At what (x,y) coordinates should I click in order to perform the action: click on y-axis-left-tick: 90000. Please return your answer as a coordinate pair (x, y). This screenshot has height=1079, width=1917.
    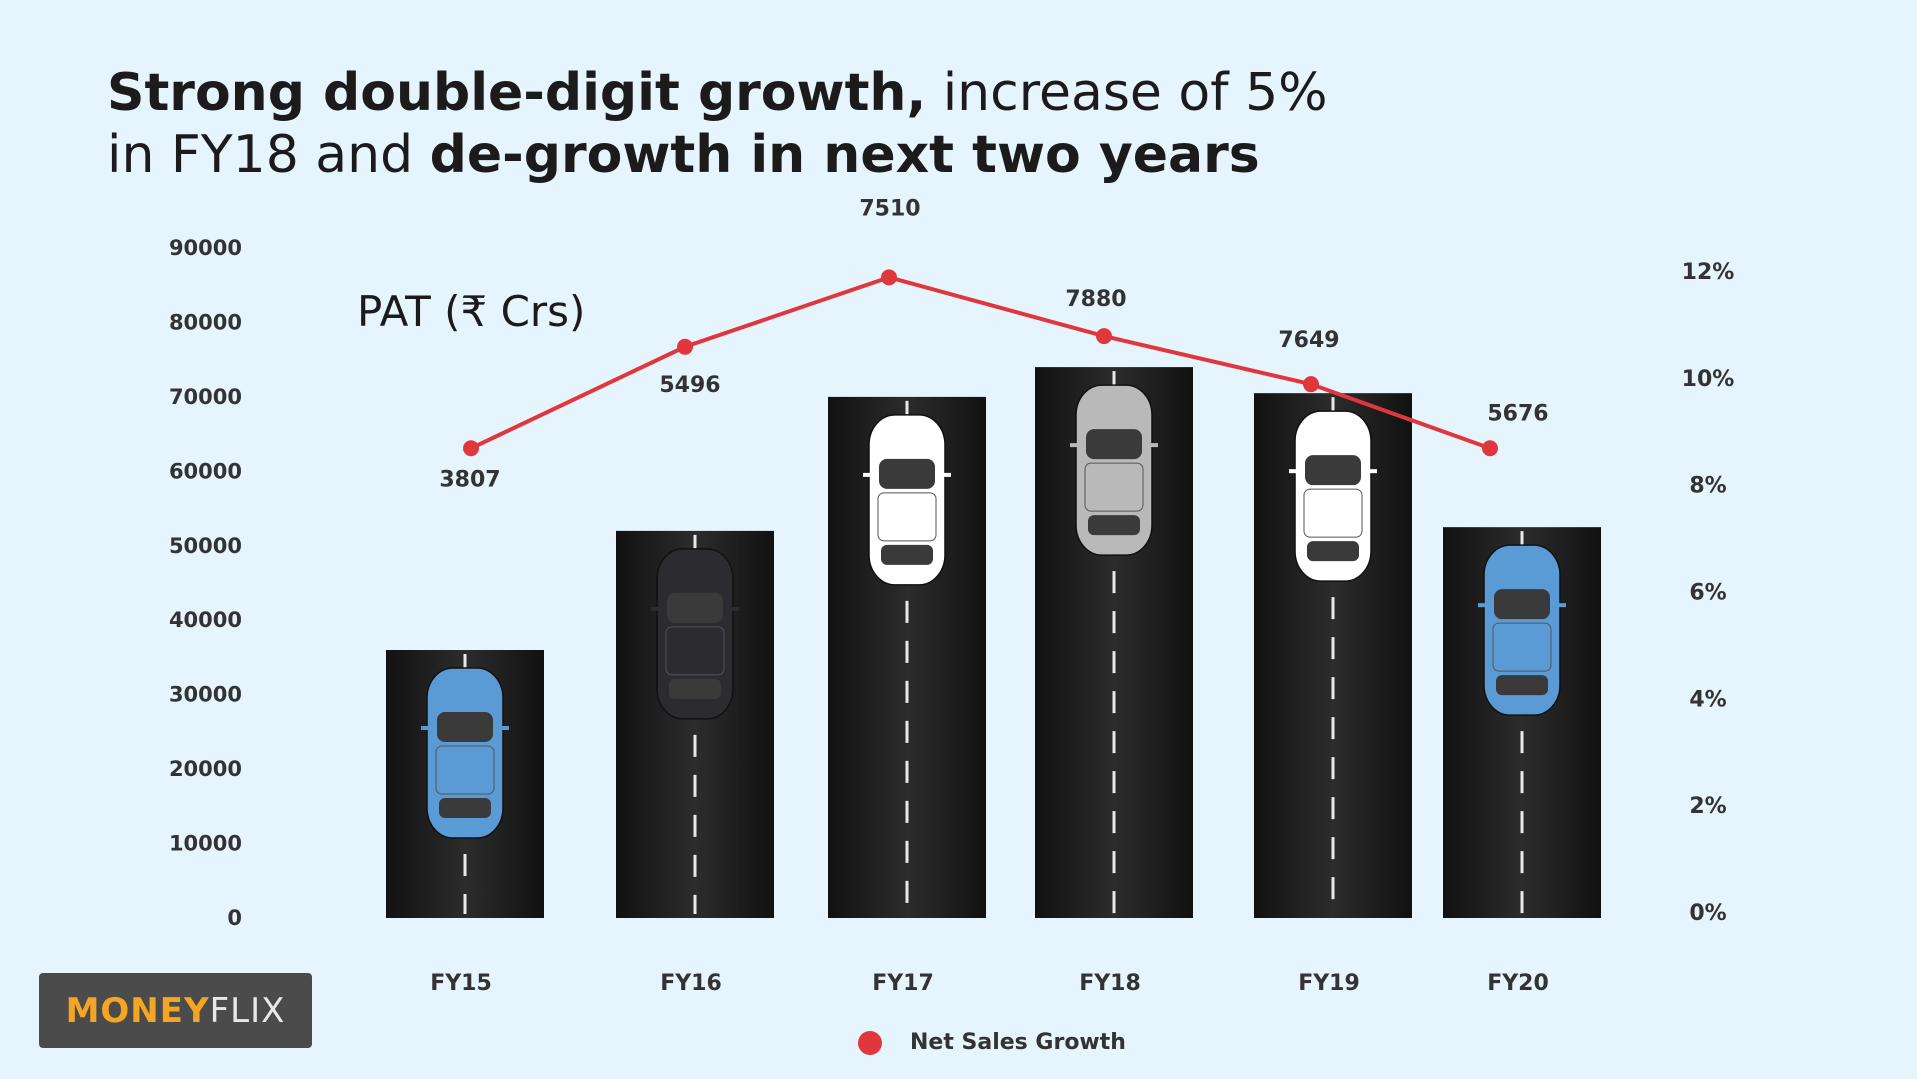
    Looking at the image, I should click on (205, 248).